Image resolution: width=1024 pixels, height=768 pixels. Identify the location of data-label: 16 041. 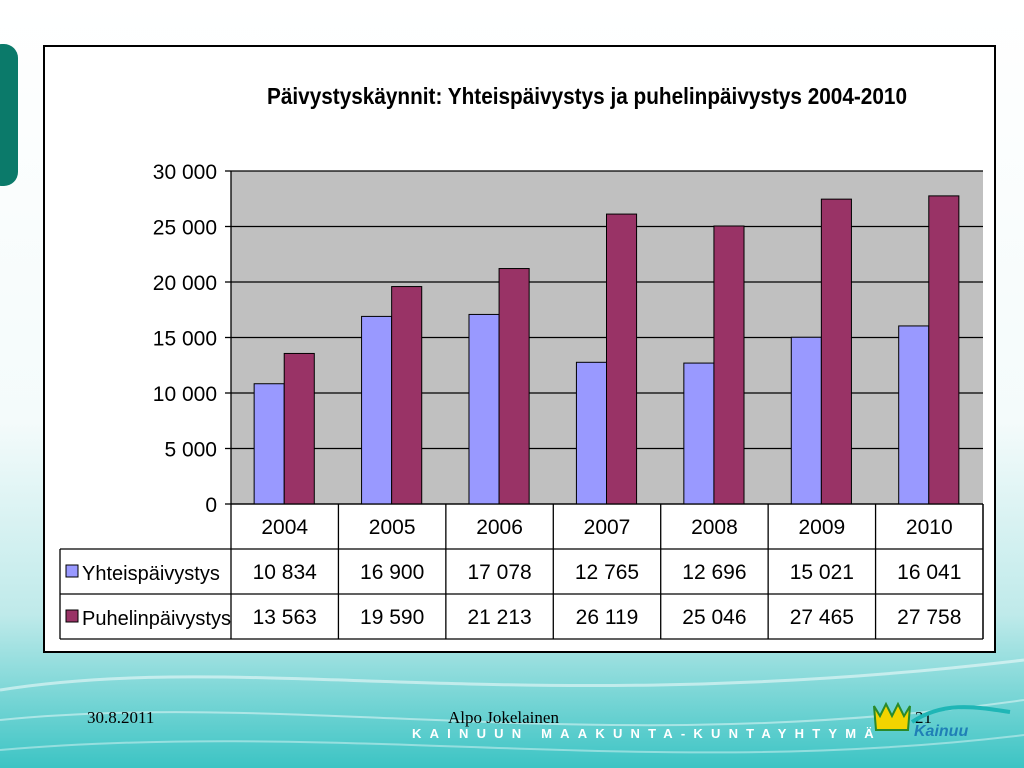
(929, 572).